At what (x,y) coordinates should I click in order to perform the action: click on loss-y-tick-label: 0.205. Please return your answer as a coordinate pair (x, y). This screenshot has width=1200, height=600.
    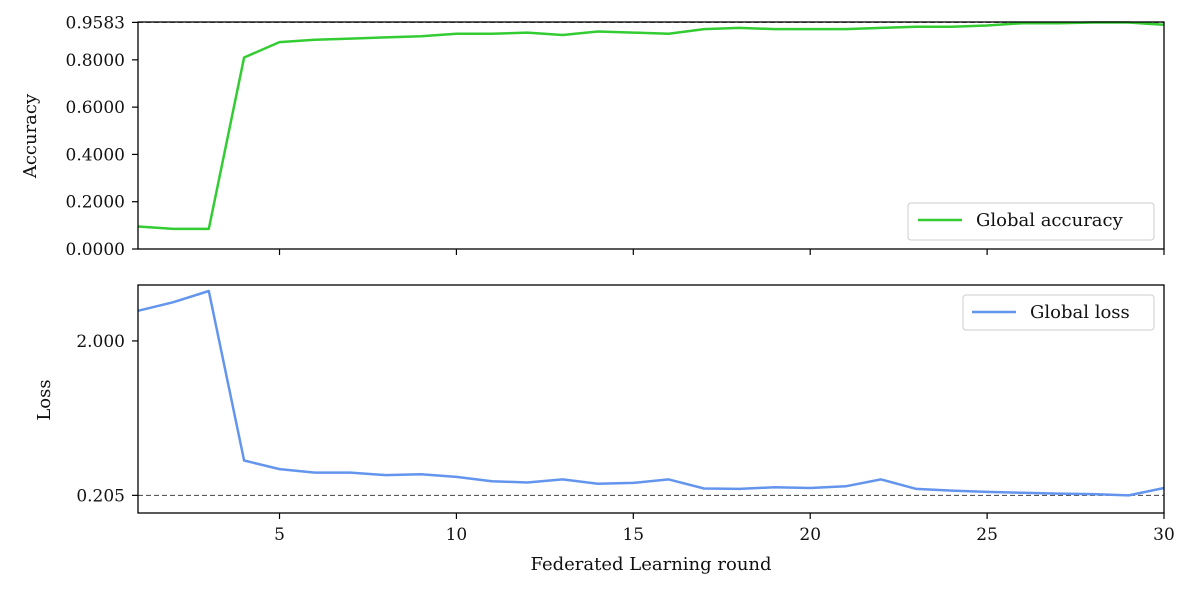
    Looking at the image, I should click on (100, 496).